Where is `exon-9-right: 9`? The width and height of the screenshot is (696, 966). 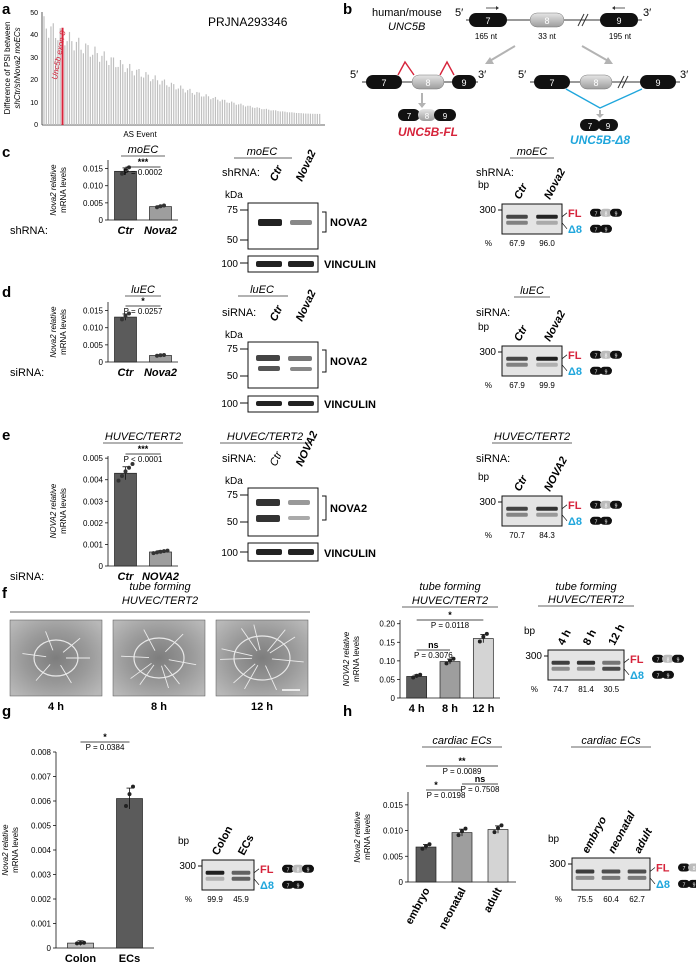
exon-9-right: 9 is located at coordinates (657, 83).